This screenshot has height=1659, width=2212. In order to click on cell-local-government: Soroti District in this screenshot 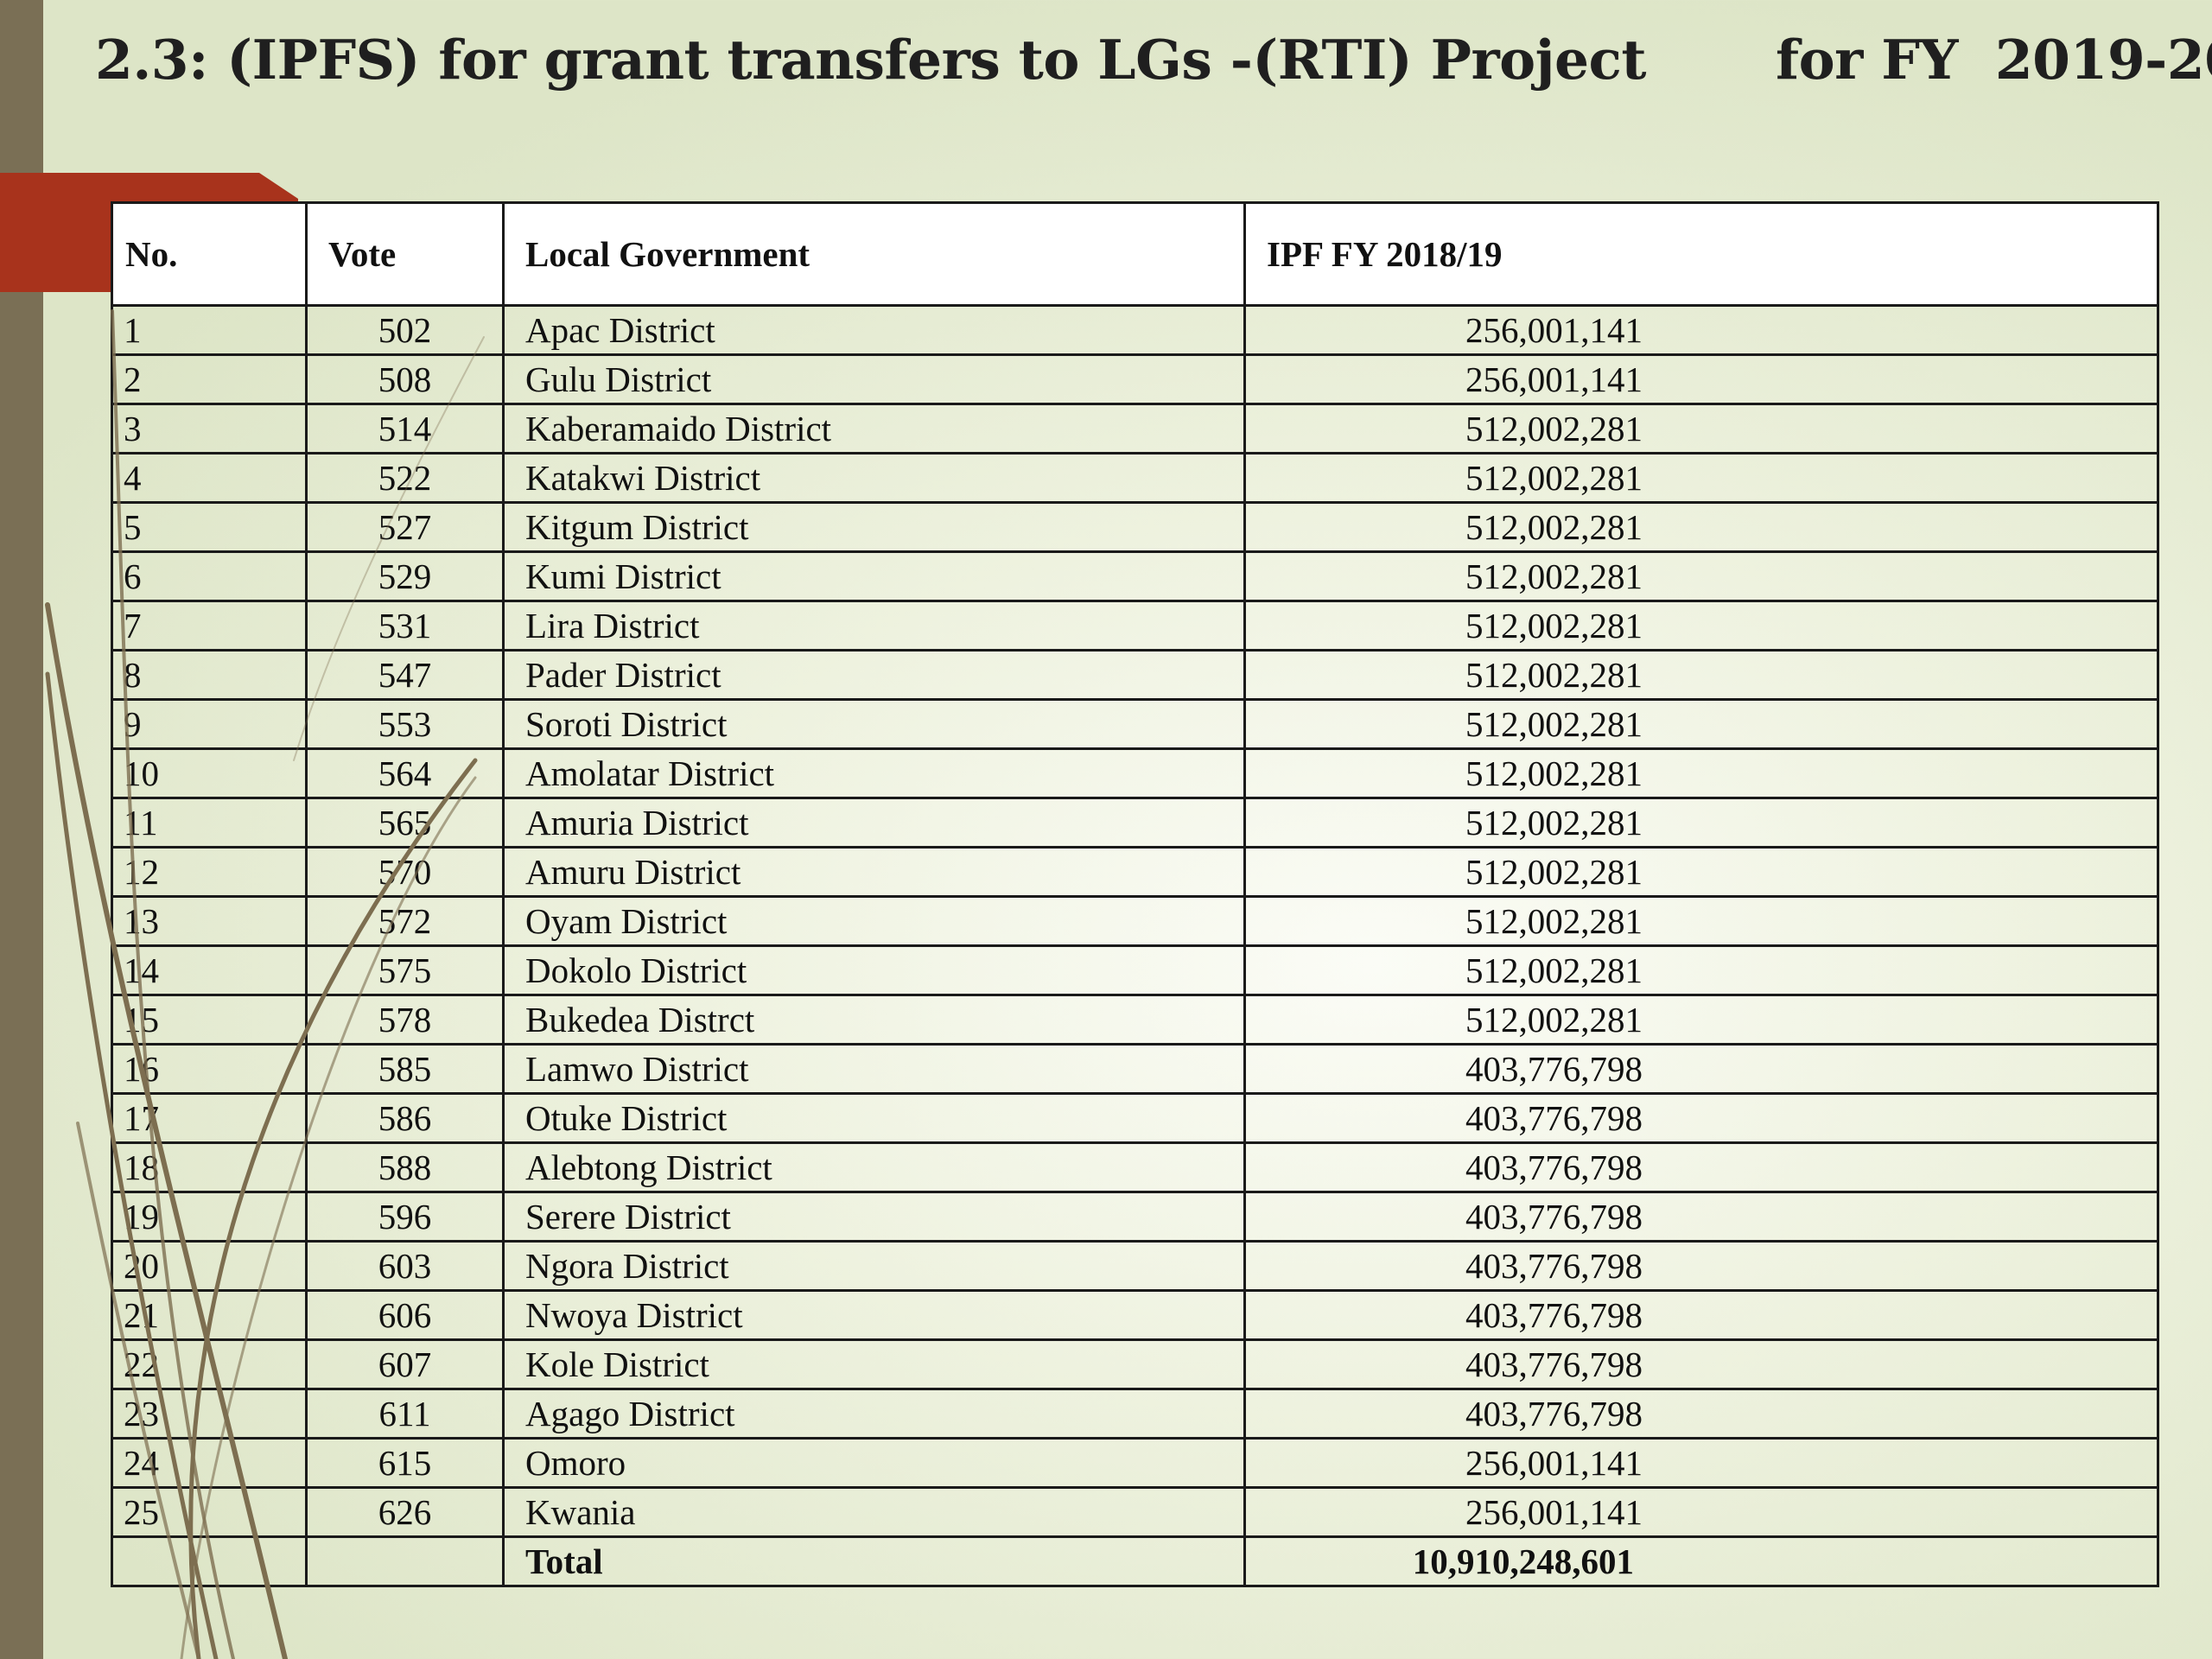, I will do `click(874, 724)`.